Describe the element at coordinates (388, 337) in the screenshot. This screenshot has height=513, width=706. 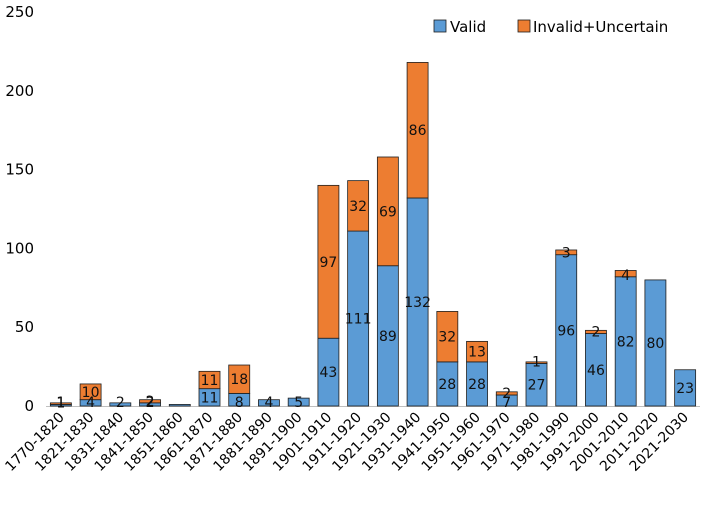
I see `data-label-valid: 89` at that location.